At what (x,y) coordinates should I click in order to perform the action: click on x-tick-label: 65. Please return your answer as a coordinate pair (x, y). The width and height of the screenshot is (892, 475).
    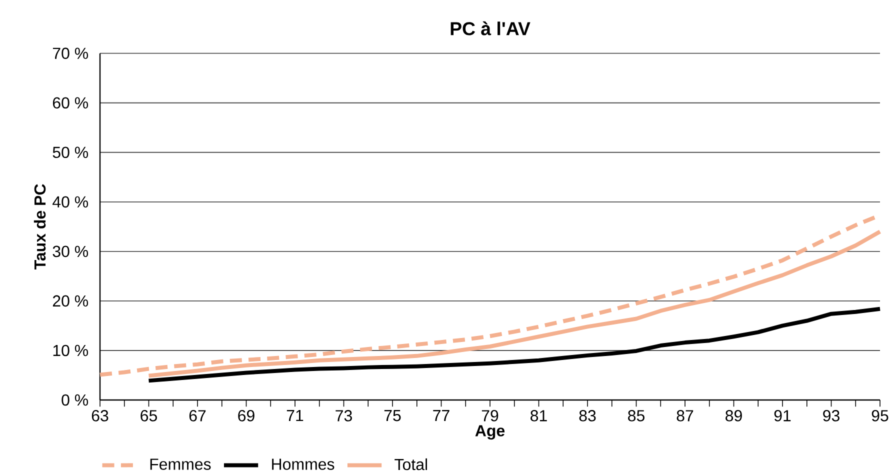
    Looking at the image, I should click on (148, 416).